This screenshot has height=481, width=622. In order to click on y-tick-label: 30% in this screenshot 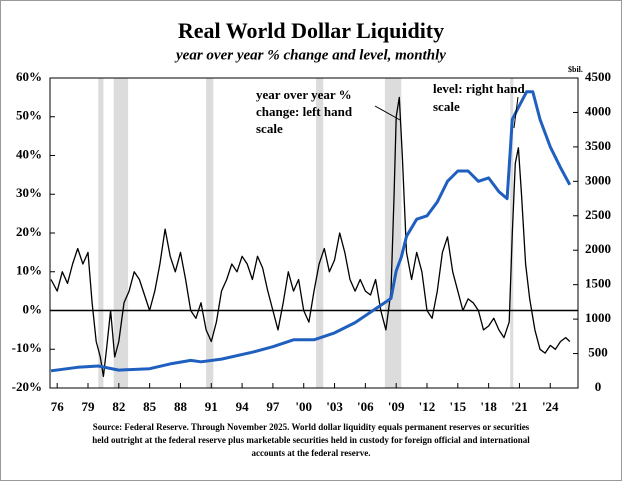, I will do `click(29, 192)`.